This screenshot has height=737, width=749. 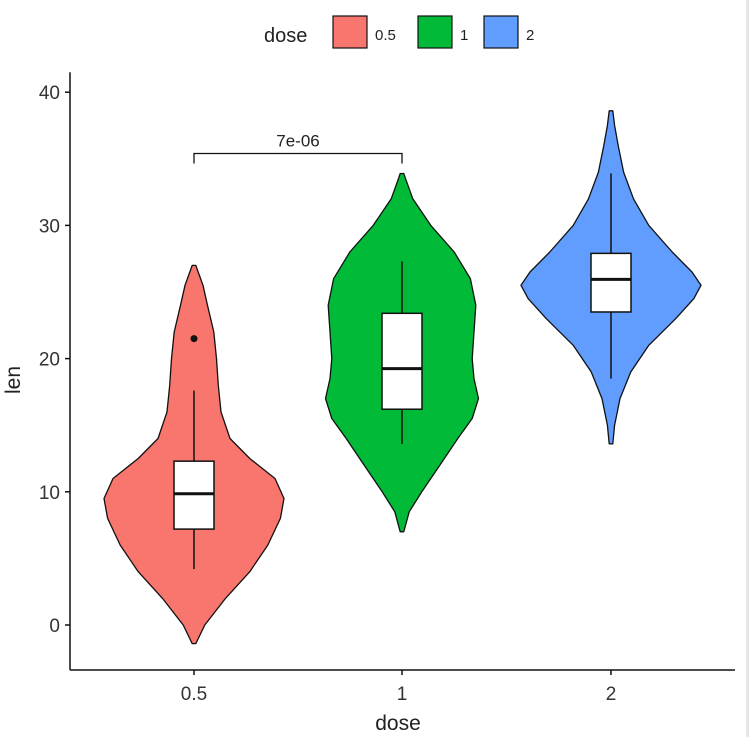 I want to click on x-tick-label: 0.5, so click(x=194, y=694).